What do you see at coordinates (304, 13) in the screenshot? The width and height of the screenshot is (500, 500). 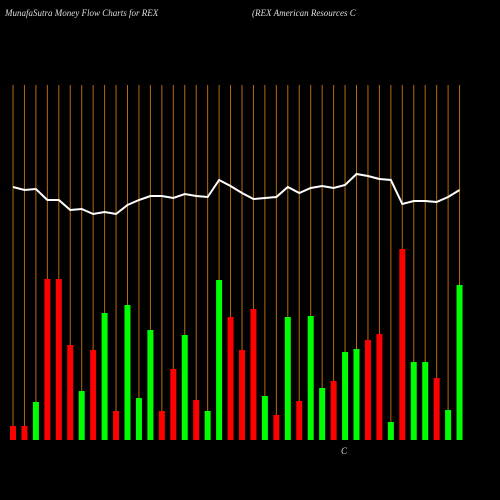 I see `chart-subtitle: (REX American Resources C` at bounding box center [304, 13].